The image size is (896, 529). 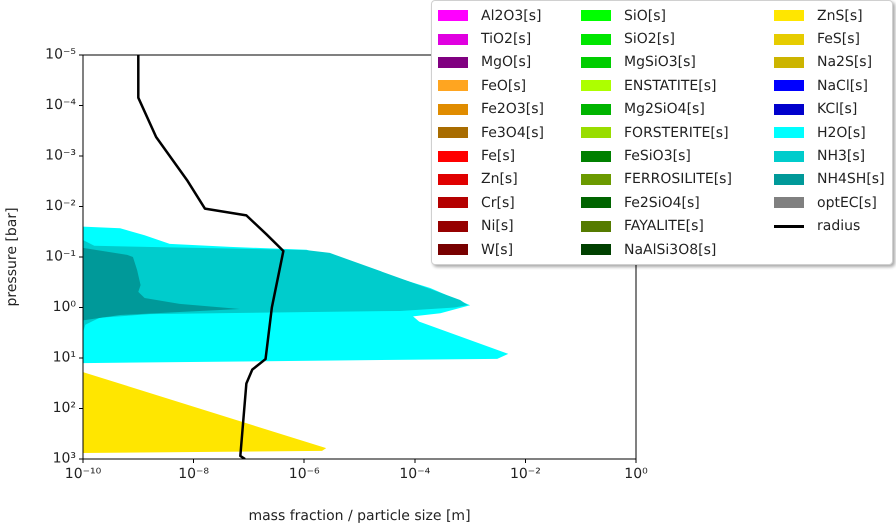 I want to click on legend-label: FORSTERITE[s], so click(x=676, y=132).